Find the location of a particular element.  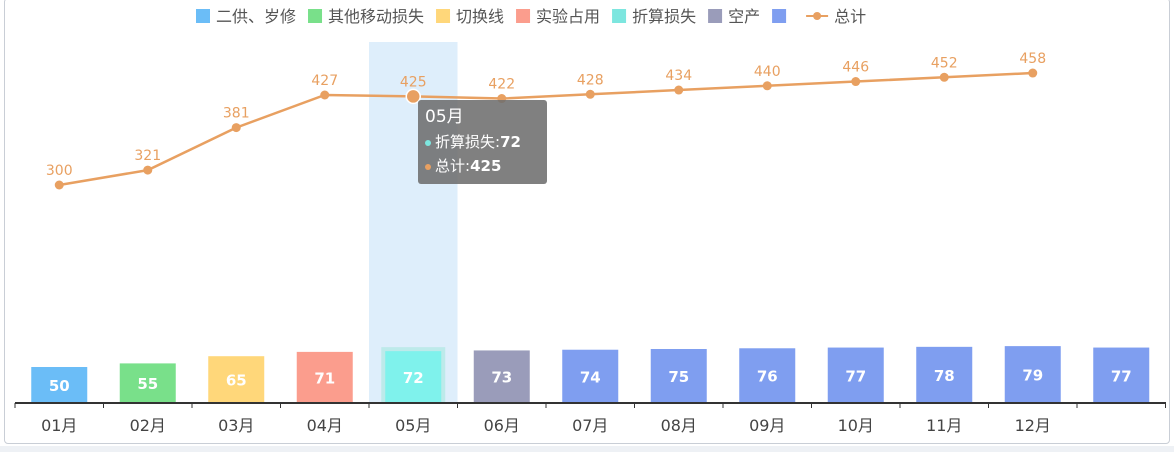

bar-value-label: 74 is located at coordinates (590, 377).